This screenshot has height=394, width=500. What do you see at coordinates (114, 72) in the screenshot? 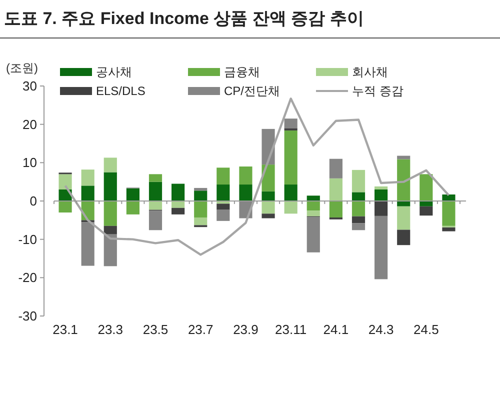
I see `legend-label: 공사채` at bounding box center [114, 72].